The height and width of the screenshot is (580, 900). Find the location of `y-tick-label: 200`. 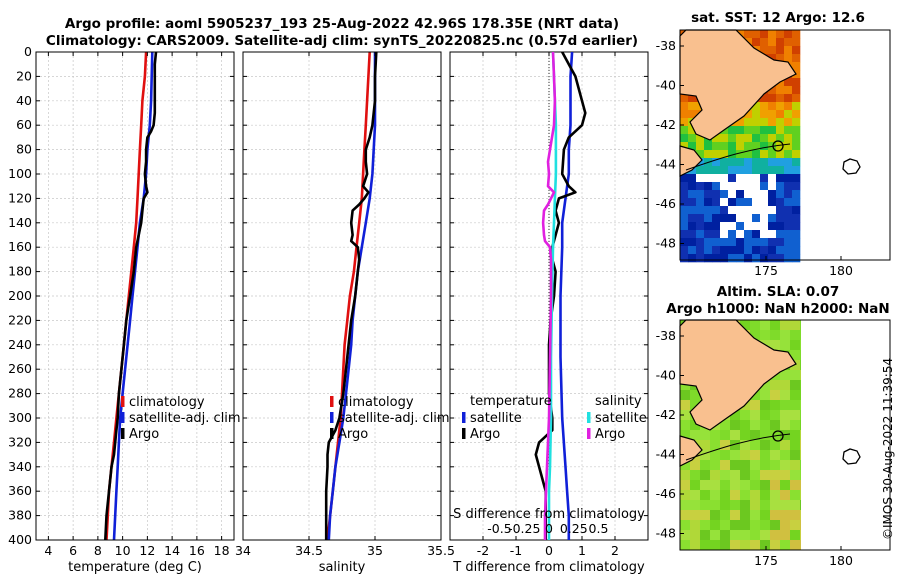

y-tick-label: 200 is located at coordinates (20, 295).